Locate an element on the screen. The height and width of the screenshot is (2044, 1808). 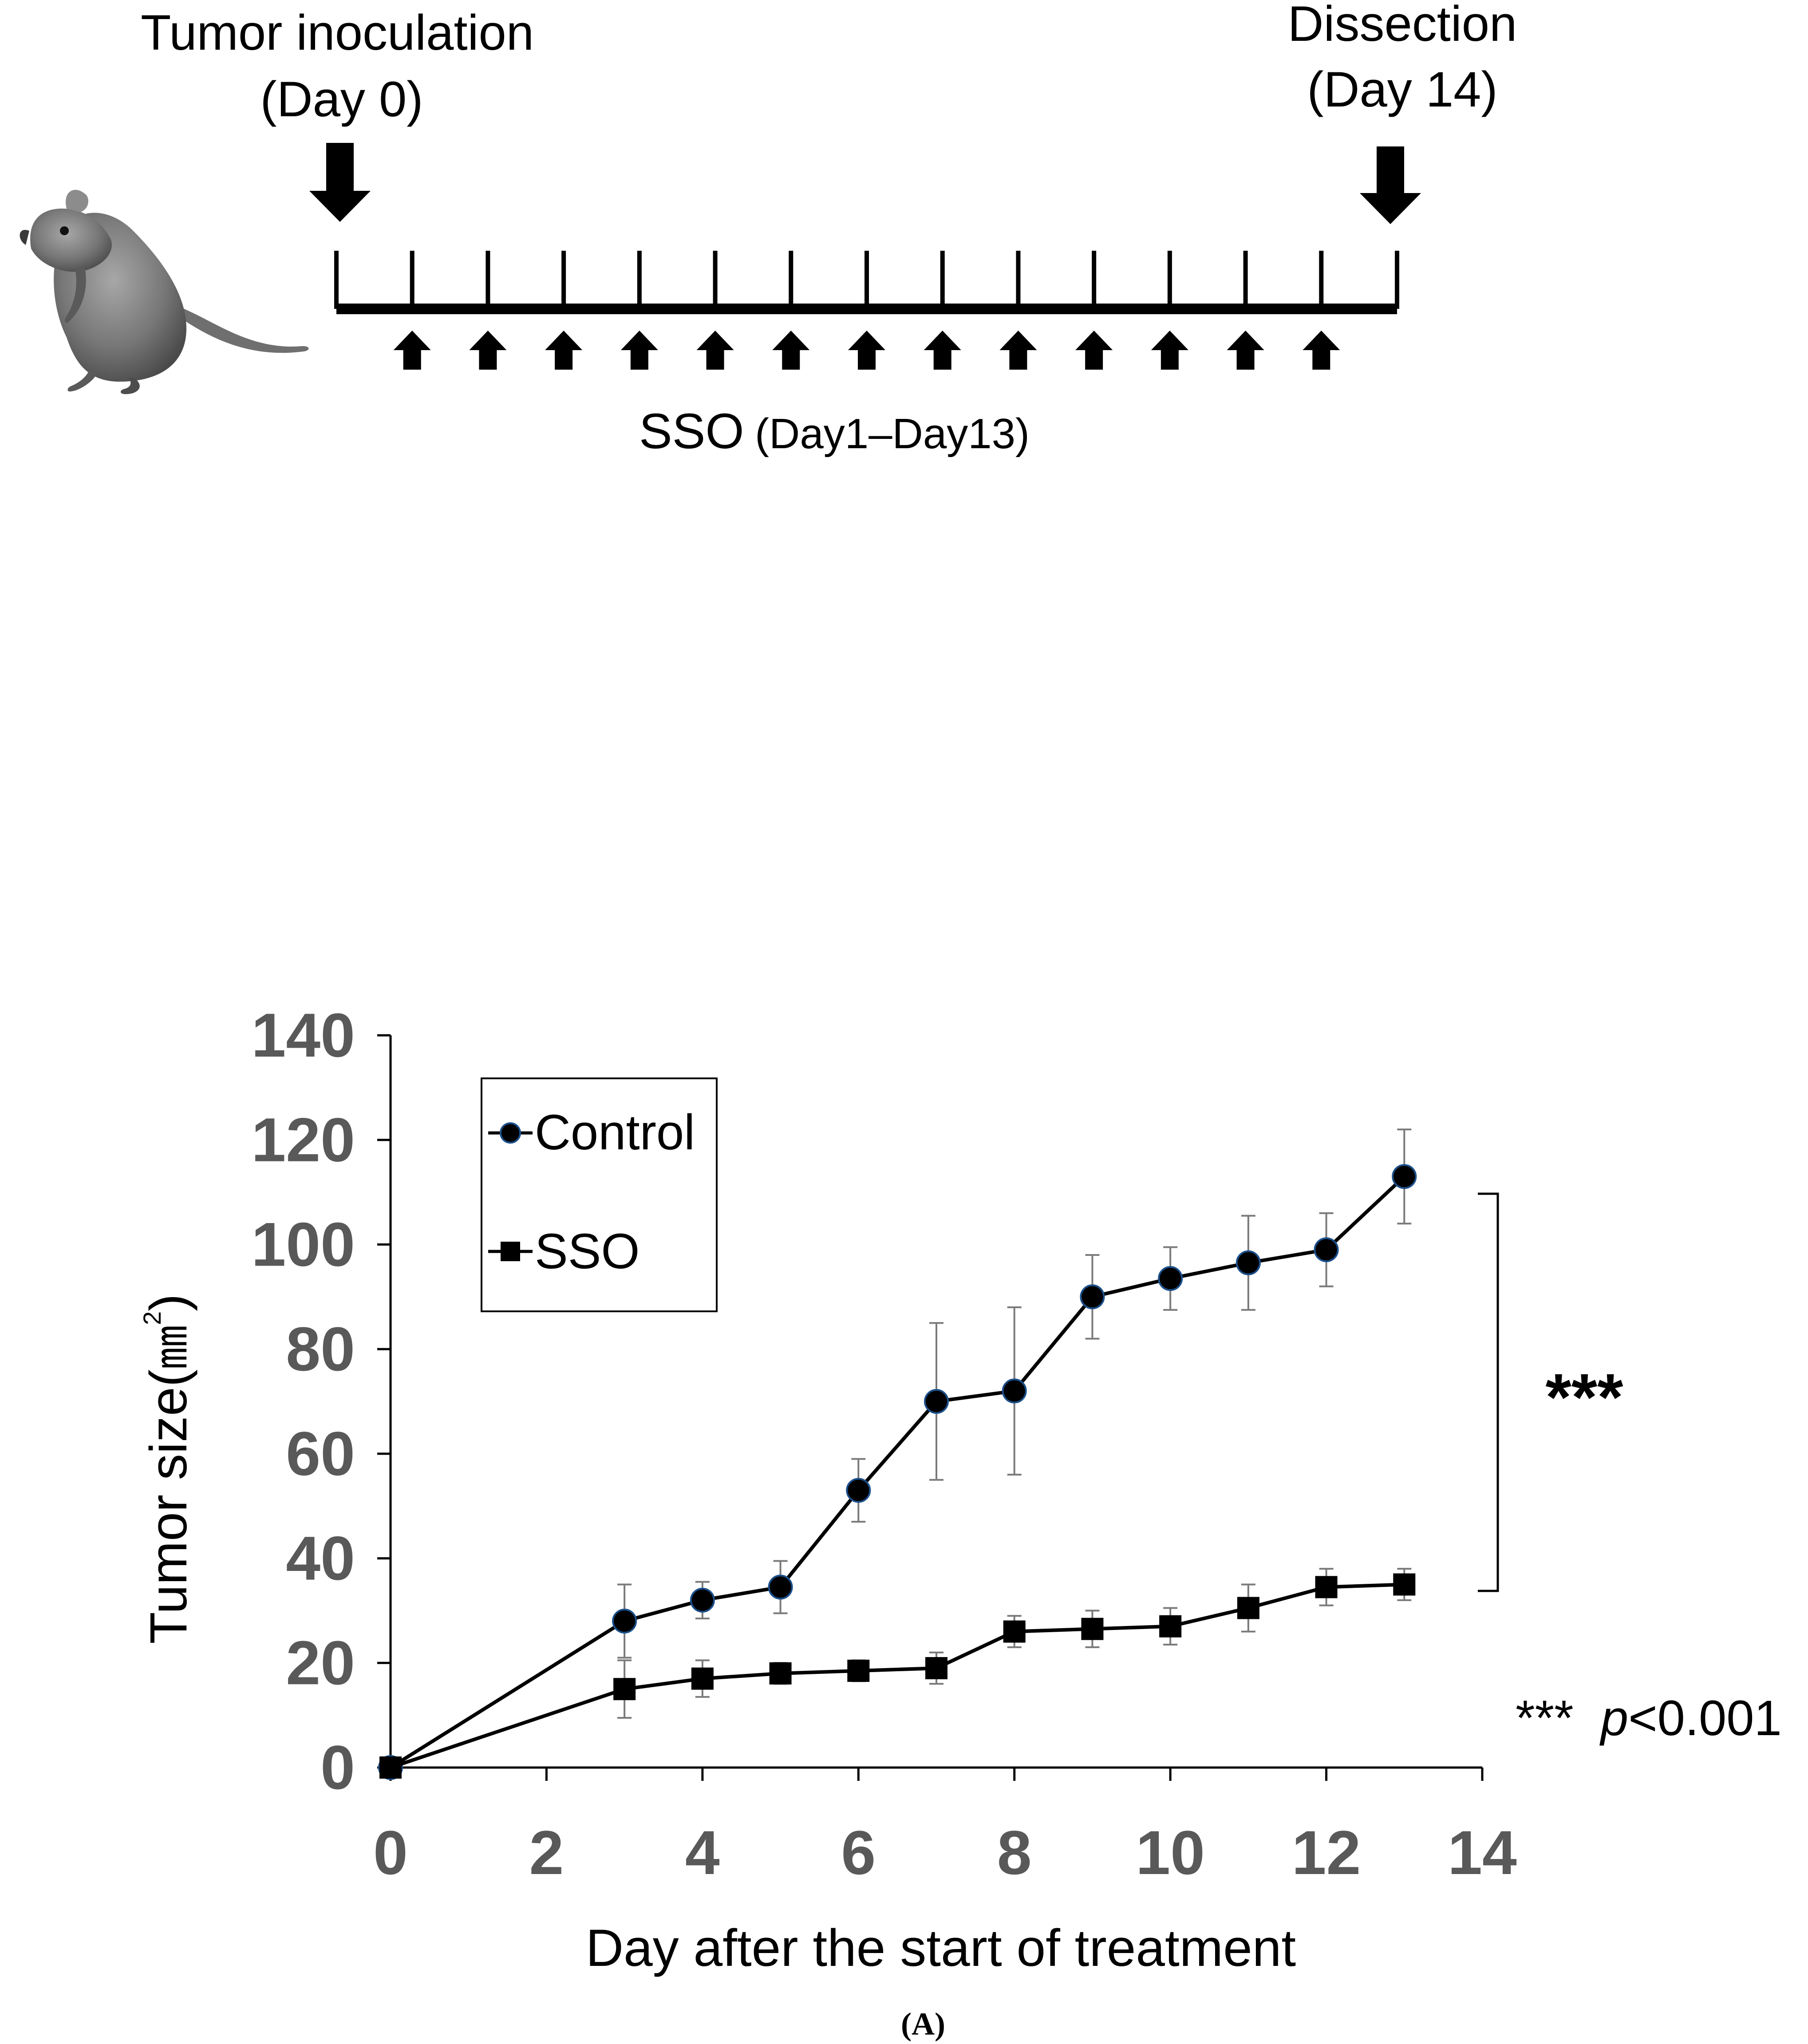
x-axis-label: Day after the start of treatment is located at coordinates (941, 1948).